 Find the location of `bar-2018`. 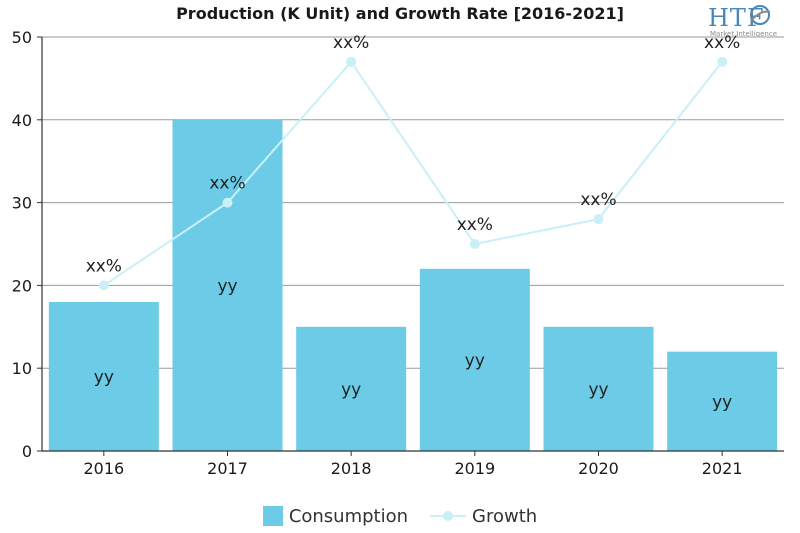

bar-2018 is located at coordinates (351, 388).